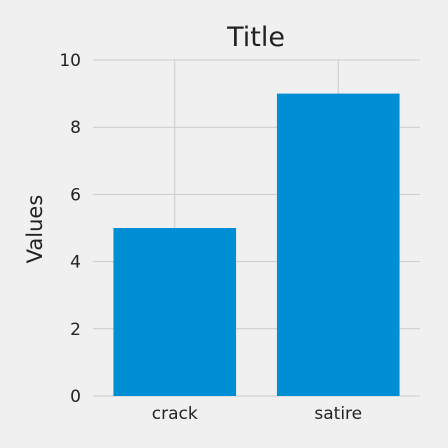  Describe the element at coordinates (75, 128) in the screenshot. I see `y-tick-label-4: 8` at that location.